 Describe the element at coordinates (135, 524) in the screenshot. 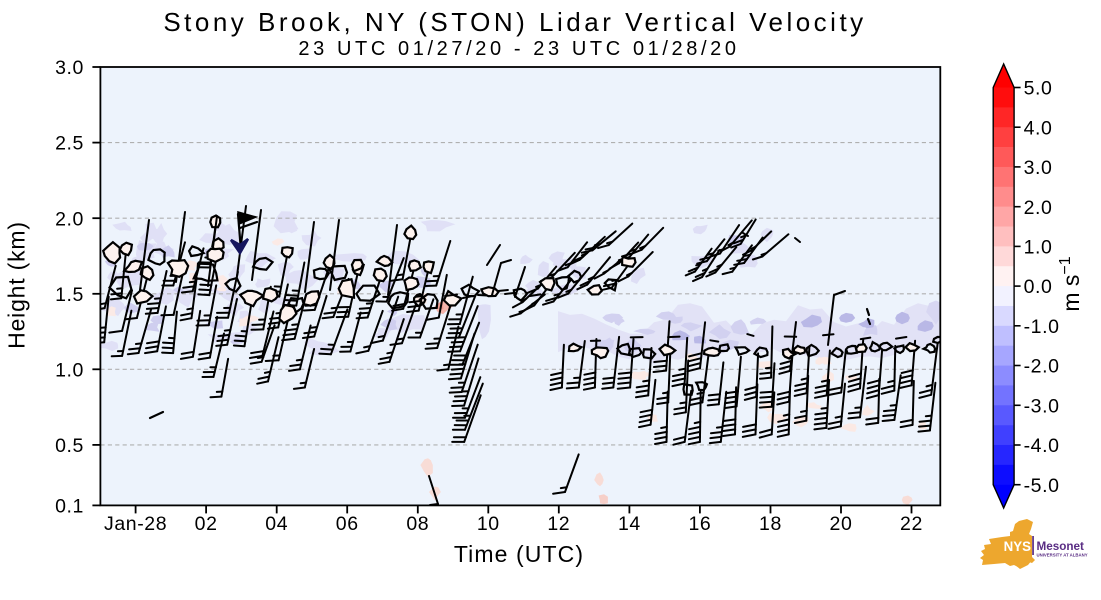

I see `svg-text: Jan-28` at that location.